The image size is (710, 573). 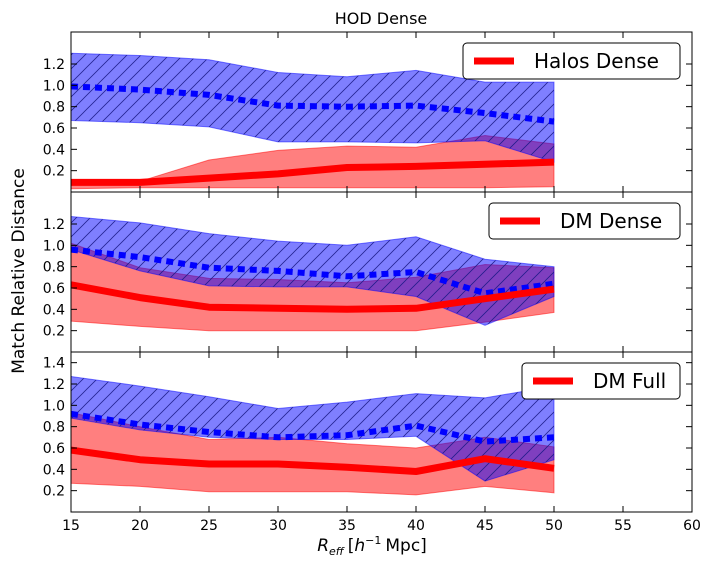 What do you see at coordinates (405, 546) in the screenshot?
I see `x-axis-label-units: Mpc]` at bounding box center [405, 546].